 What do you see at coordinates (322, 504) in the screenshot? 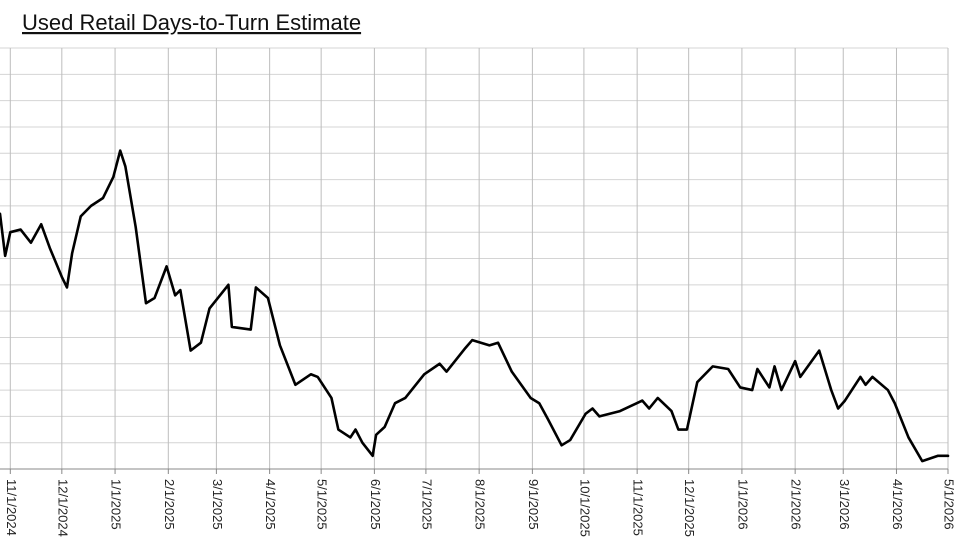
I see `x-tick-label: 5/1/2025` at bounding box center [322, 504].